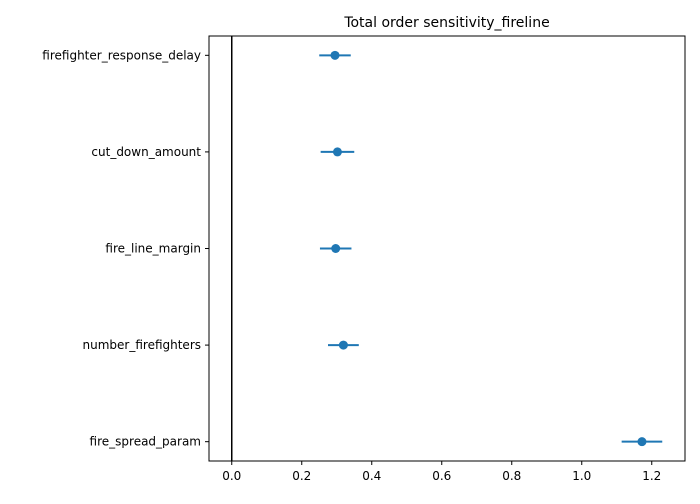 The width and height of the screenshot is (700, 504). I want to click on y-tick-label: firefighter_response_delay, so click(121, 55).